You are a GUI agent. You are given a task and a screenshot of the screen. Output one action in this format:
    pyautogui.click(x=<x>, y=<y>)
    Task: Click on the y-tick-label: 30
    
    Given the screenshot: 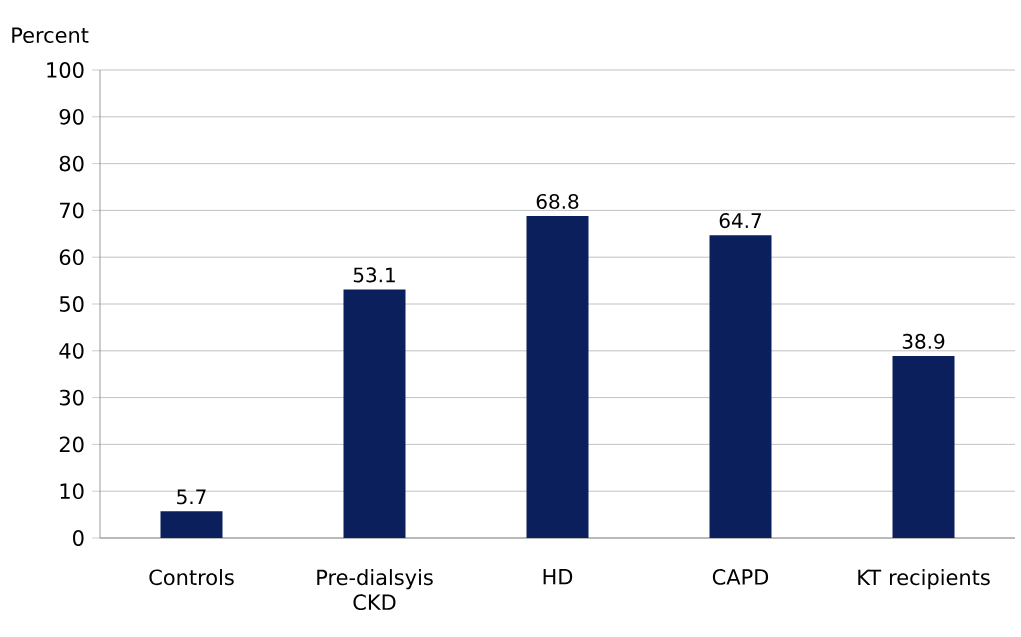 What is the action you would take?
    pyautogui.click(x=71, y=397)
    